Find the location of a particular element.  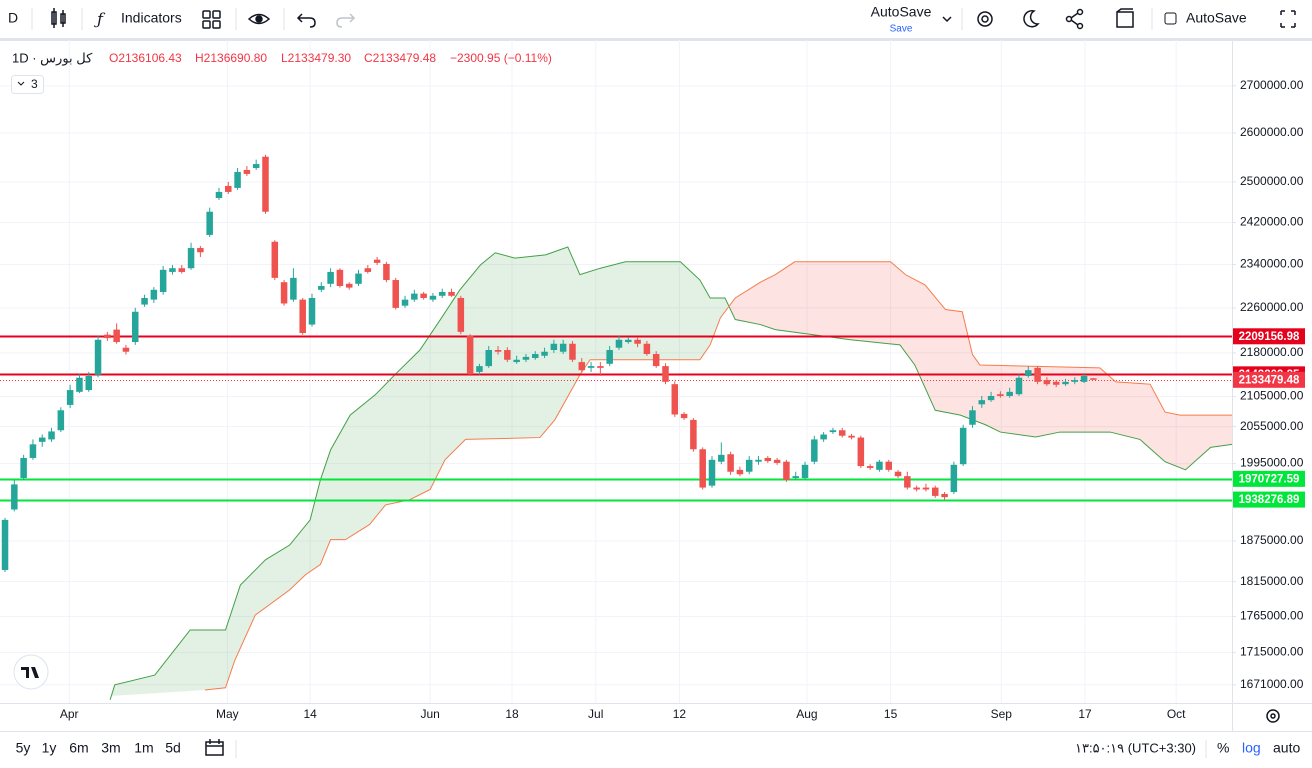

theme-button is located at coordinates (1031, 18).